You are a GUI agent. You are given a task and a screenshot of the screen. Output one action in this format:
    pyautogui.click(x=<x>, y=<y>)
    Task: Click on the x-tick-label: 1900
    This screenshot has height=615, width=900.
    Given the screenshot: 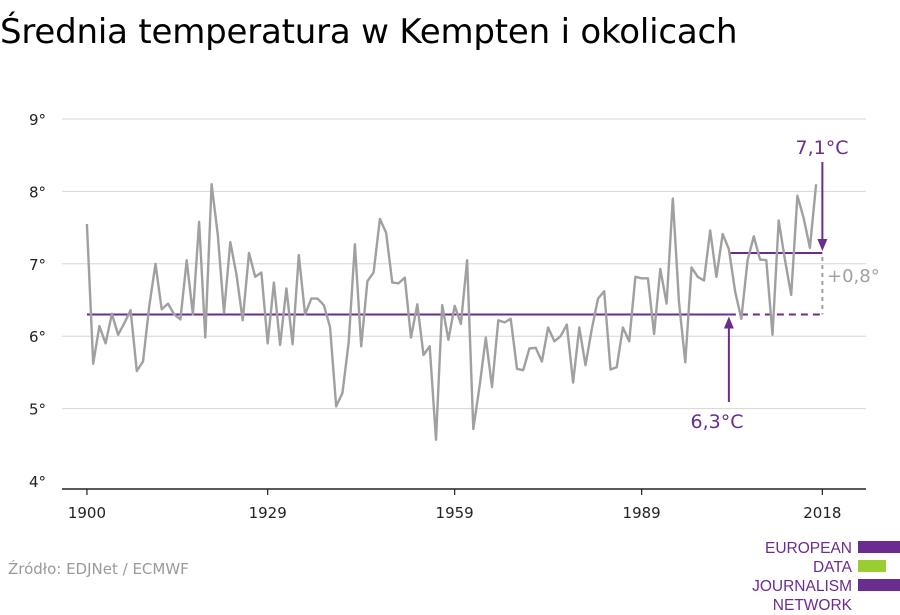 What is the action you would take?
    pyautogui.click(x=87, y=513)
    